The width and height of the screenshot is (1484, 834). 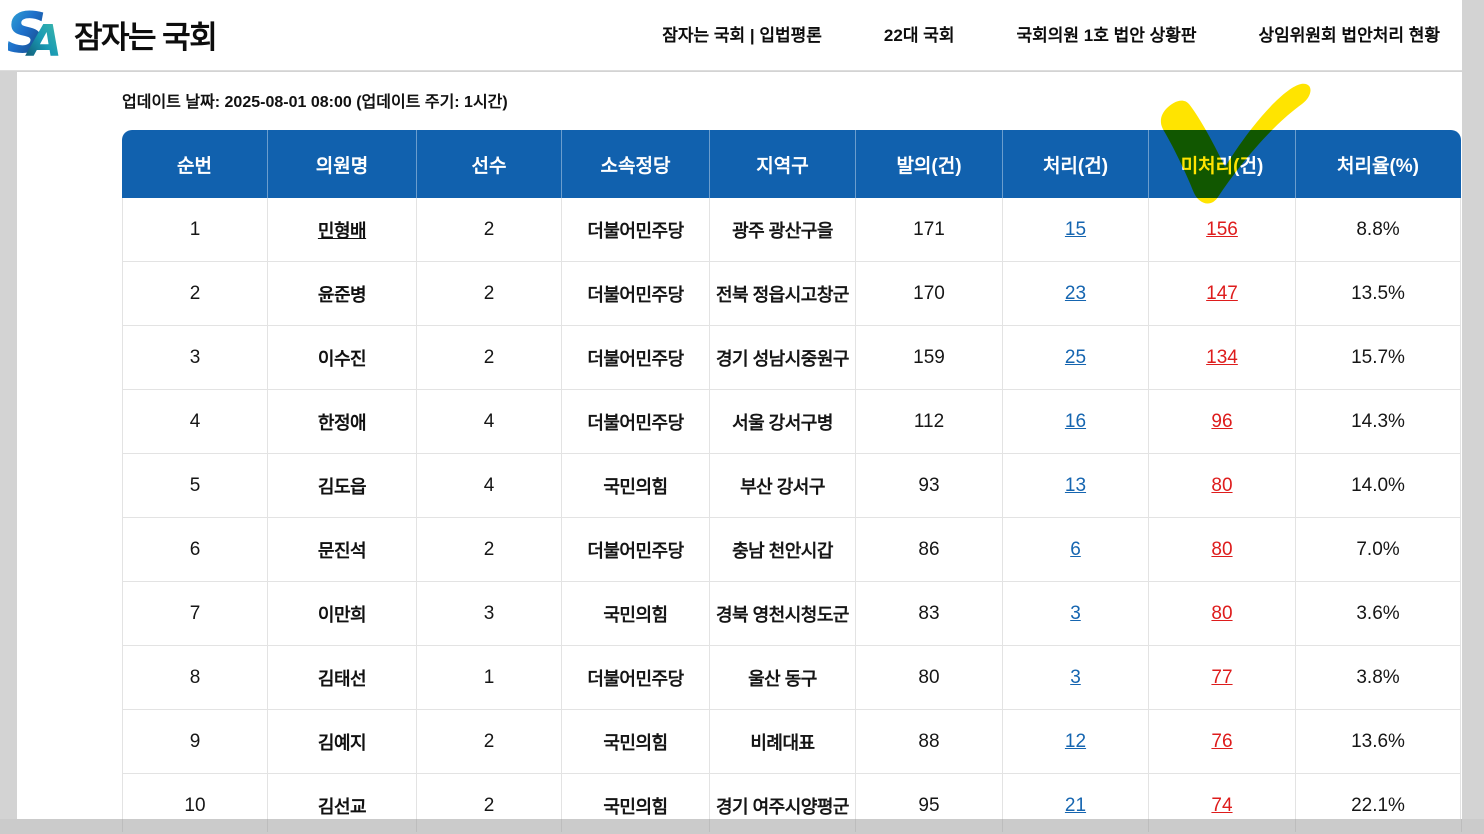 I want to click on processed-count-link: 25, so click(x=1075, y=357).